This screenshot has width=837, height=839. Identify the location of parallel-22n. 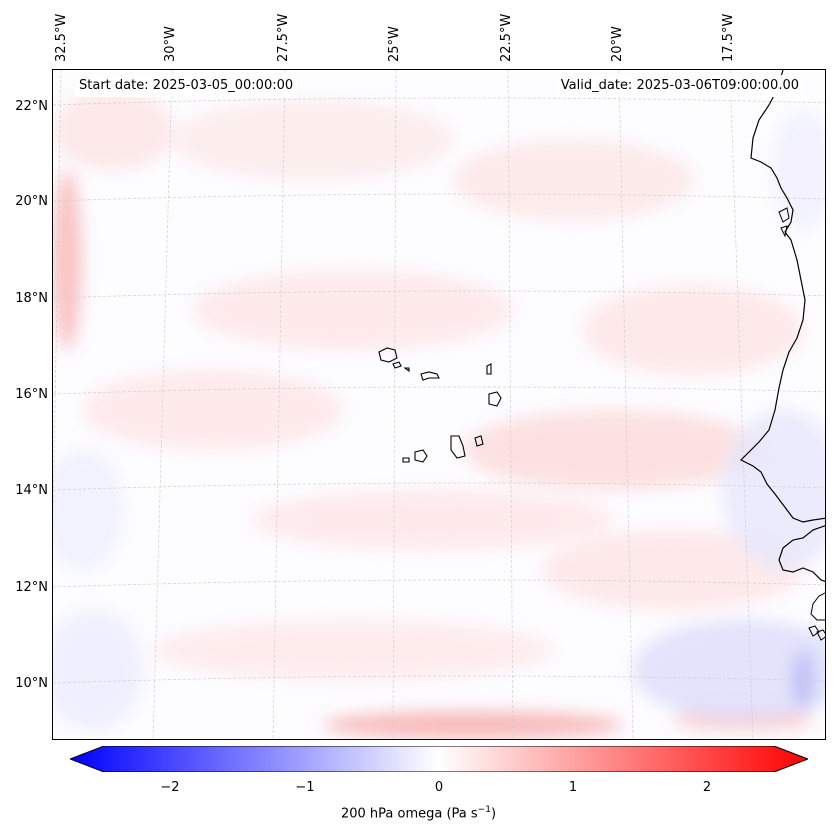
(439, 101).